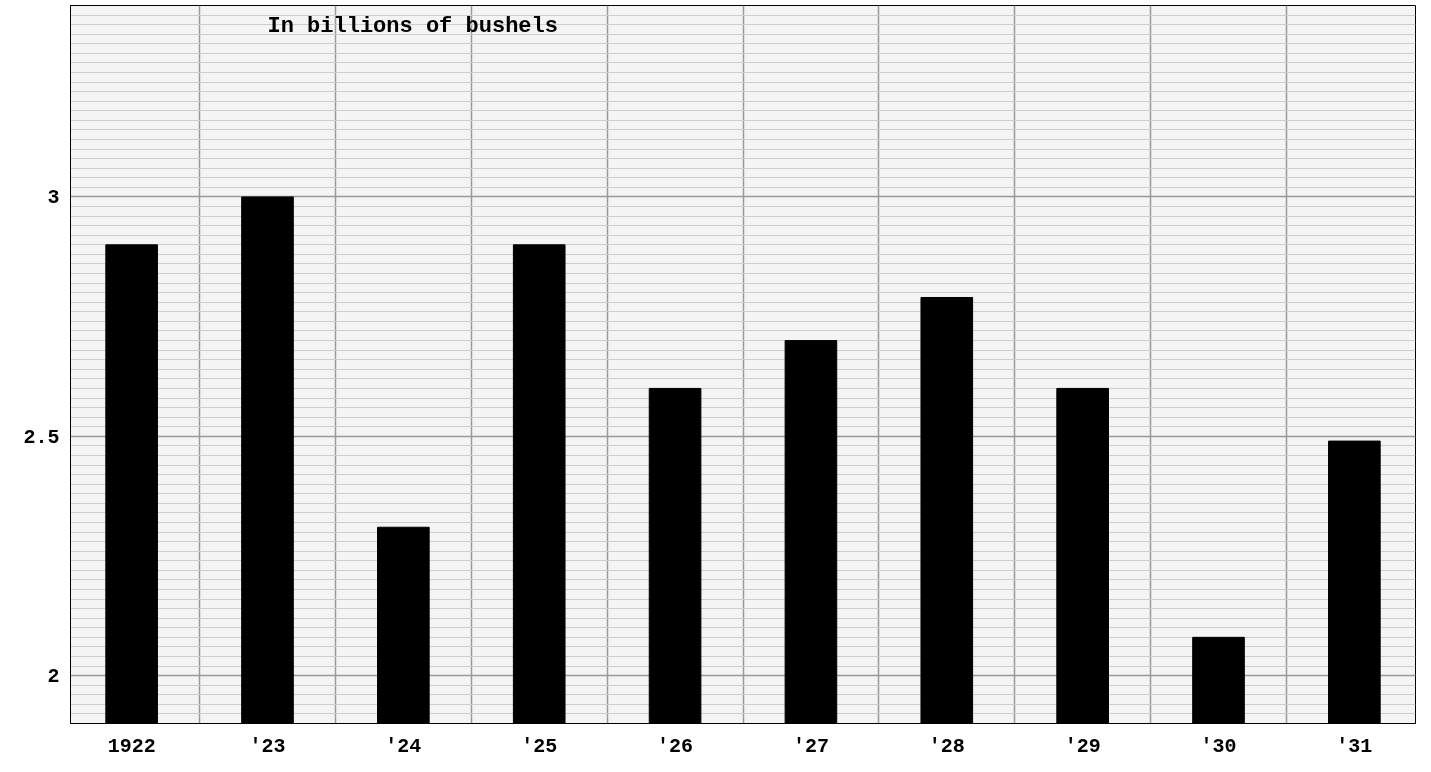 The width and height of the screenshot is (1431, 772). What do you see at coordinates (1082, 746) in the screenshot?
I see `x-tick-label: '29` at bounding box center [1082, 746].